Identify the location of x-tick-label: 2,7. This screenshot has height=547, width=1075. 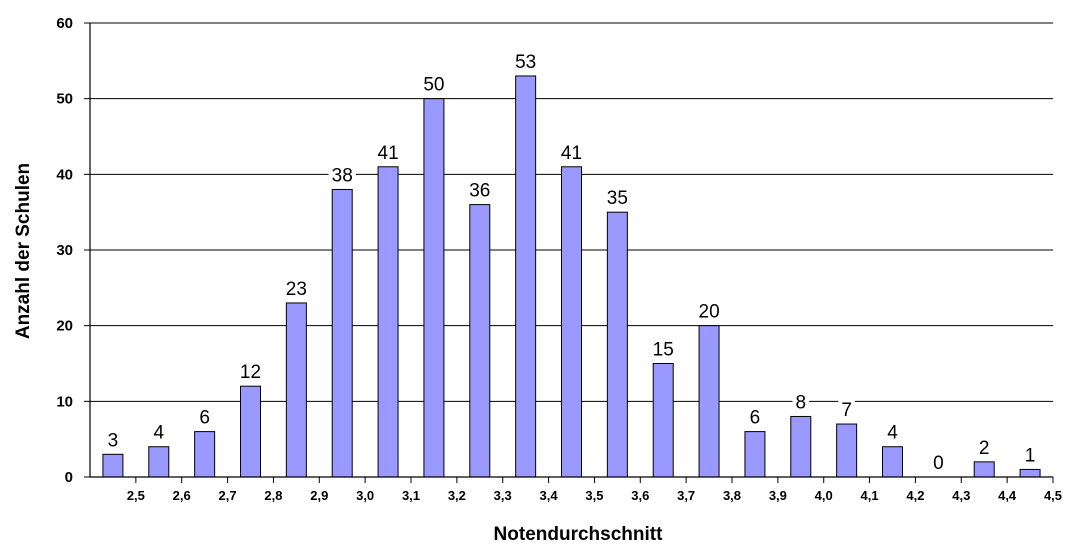
(228, 495).